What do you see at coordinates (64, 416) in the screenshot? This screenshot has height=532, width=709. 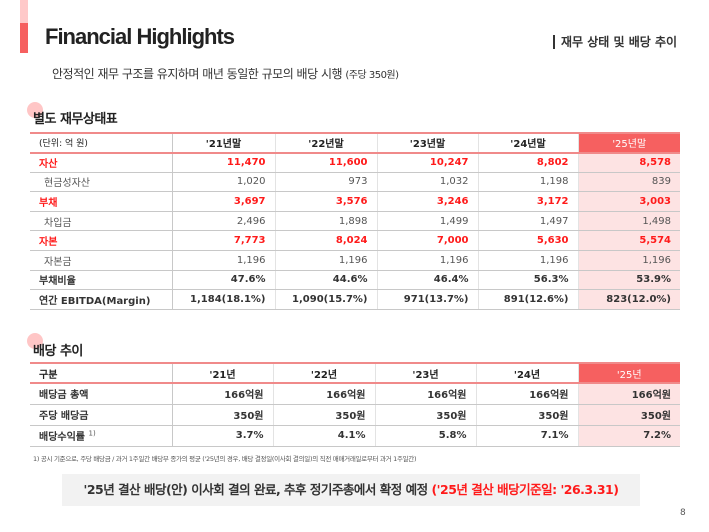 I see `row-label-text: 주당 배당금` at bounding box center [64, 416].